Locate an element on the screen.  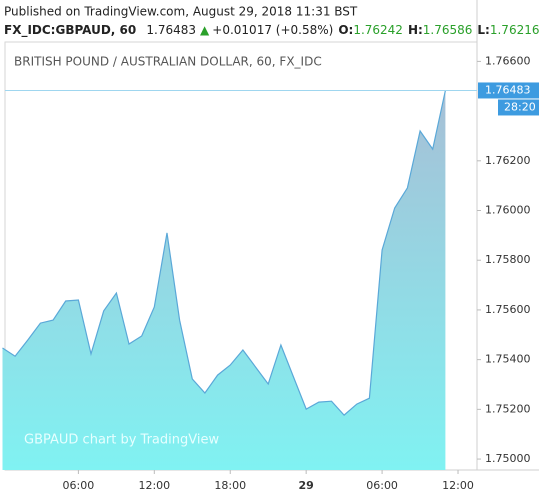
symbol: FX_IDC:GBPAUD, 60 is located at coordinates (70, 30).